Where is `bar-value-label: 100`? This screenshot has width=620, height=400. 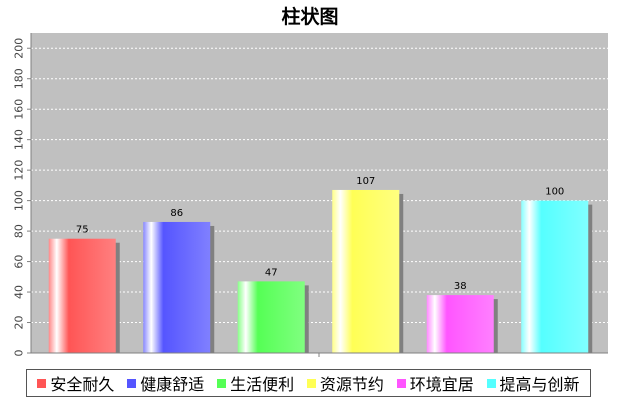 bar-value-label: 100 is located at coordinates (554, 192).